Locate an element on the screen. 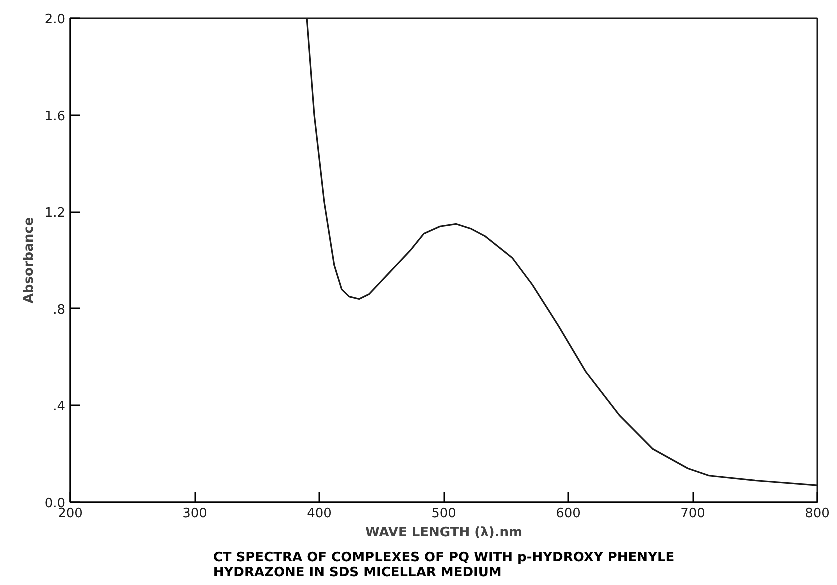 The height and width of the screenshot is (585, 837). x-tick-label: 500 is located at coordinates (444, 514).